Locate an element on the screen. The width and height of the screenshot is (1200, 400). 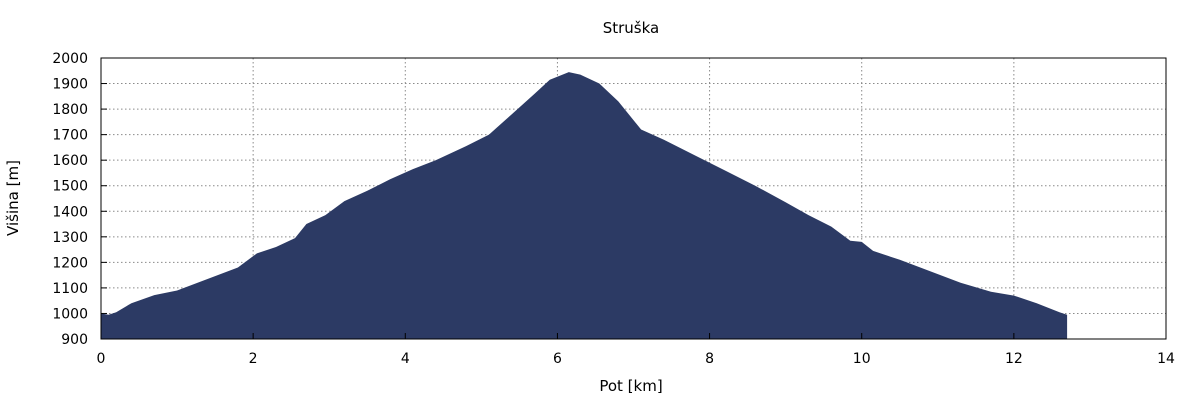
x-tick-label: 6 is located at coordinates (557, 359).